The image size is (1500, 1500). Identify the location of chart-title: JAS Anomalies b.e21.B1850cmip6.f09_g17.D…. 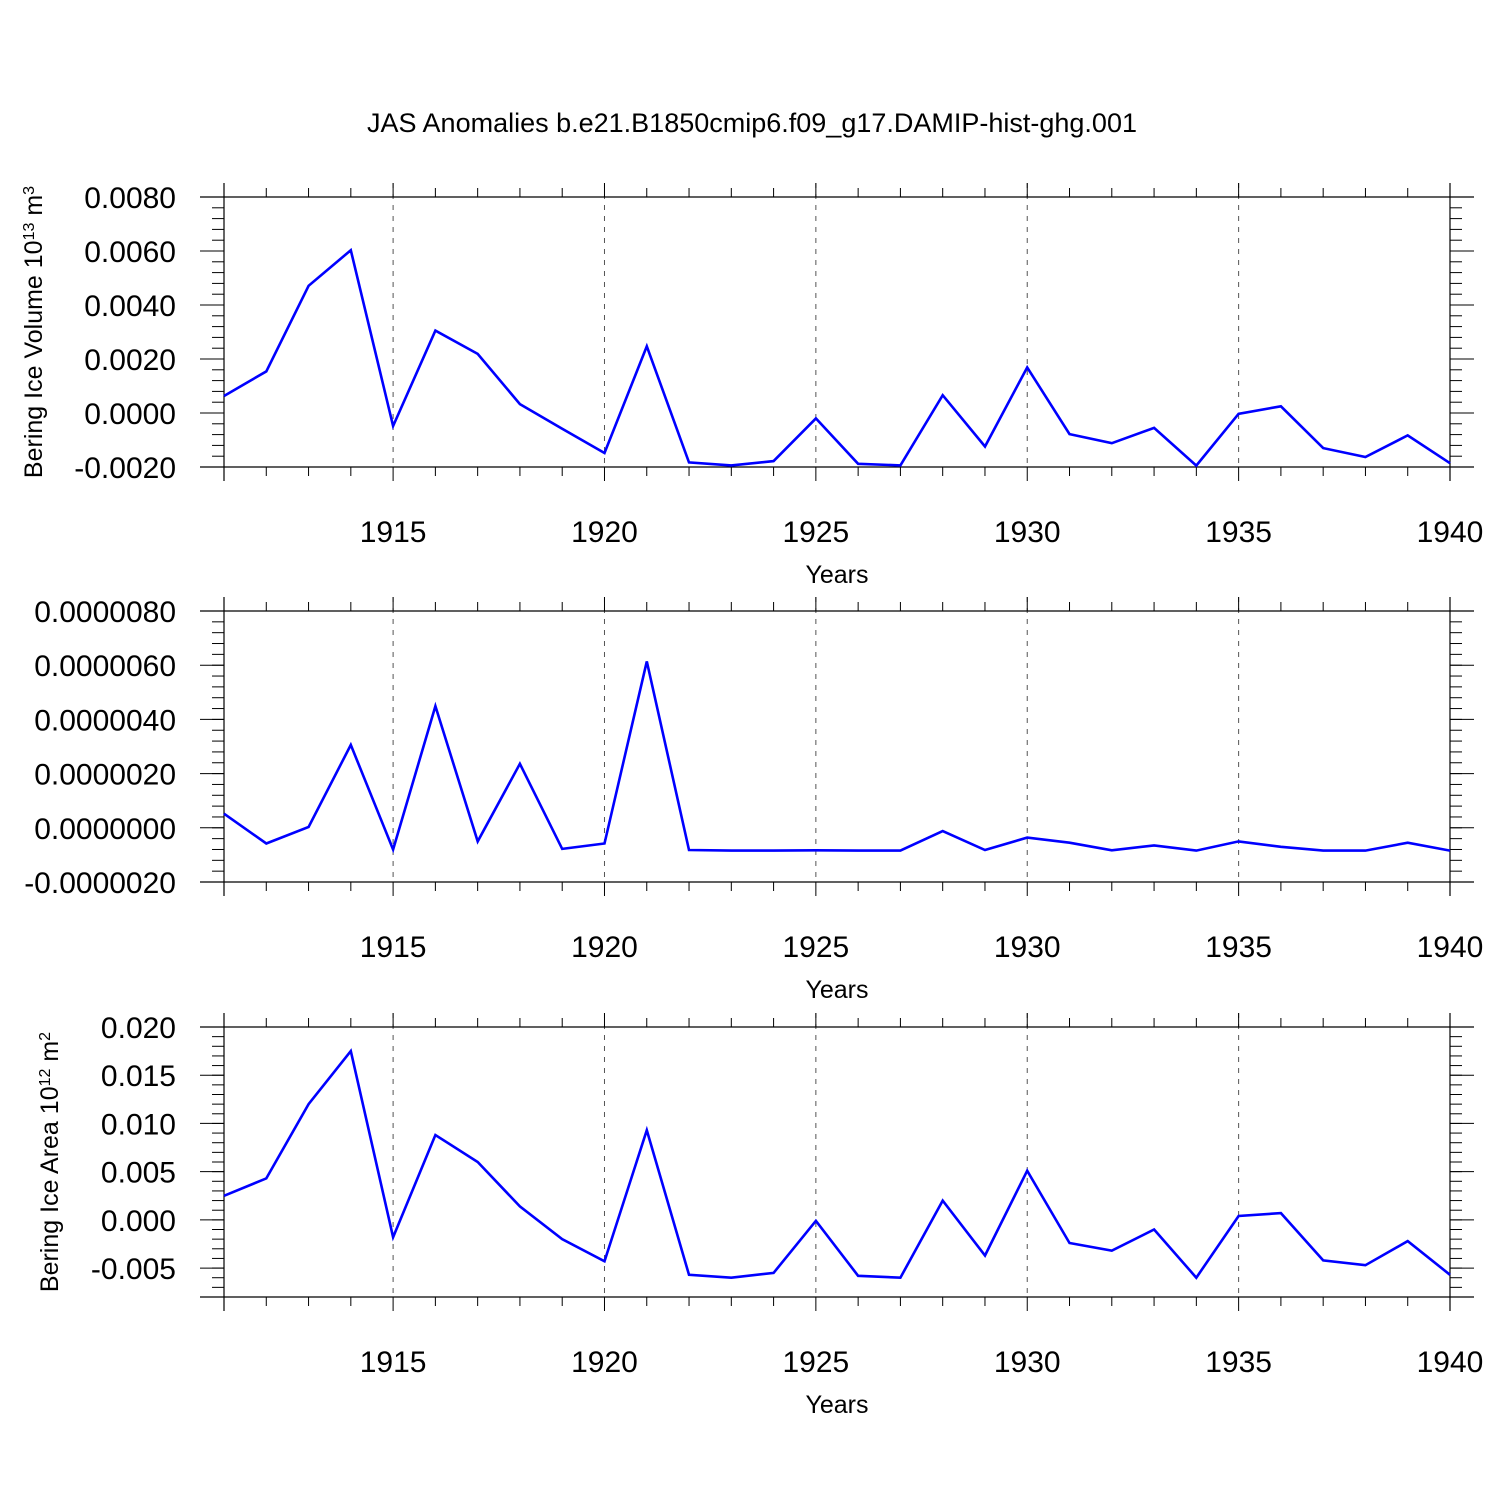
(752, 123).